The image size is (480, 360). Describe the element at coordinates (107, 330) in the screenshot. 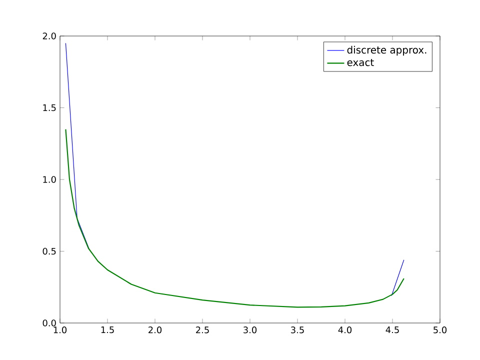

I see `x-tick-label: 1.5` at that location.